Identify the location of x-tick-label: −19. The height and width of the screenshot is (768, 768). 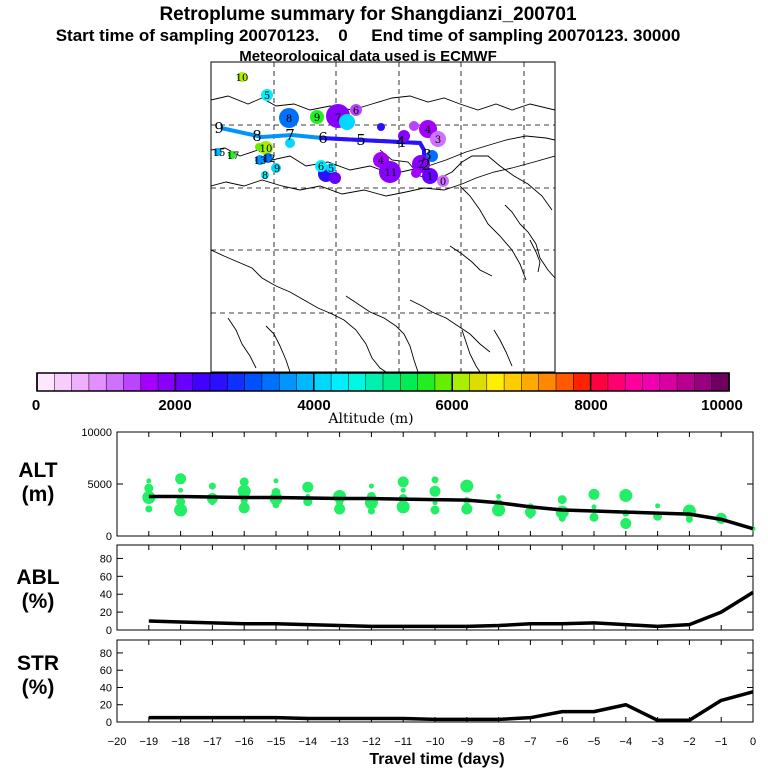
(148, 742).